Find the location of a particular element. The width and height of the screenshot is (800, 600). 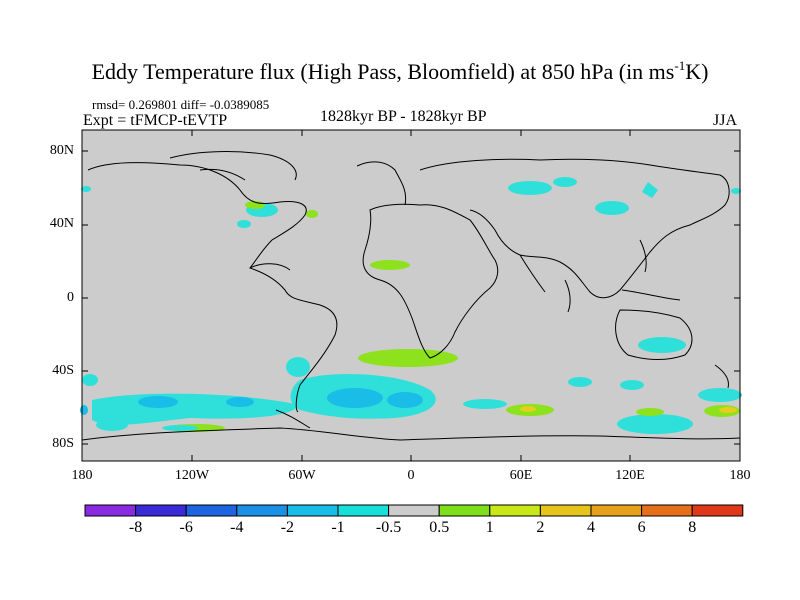

patch-atl-cyan is located at coordinates (86, 189).